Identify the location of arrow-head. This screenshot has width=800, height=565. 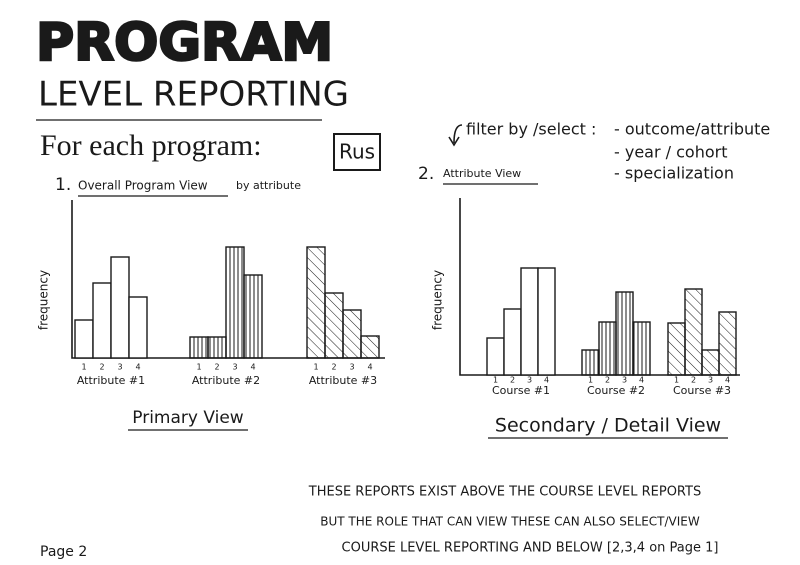
(454, 141).